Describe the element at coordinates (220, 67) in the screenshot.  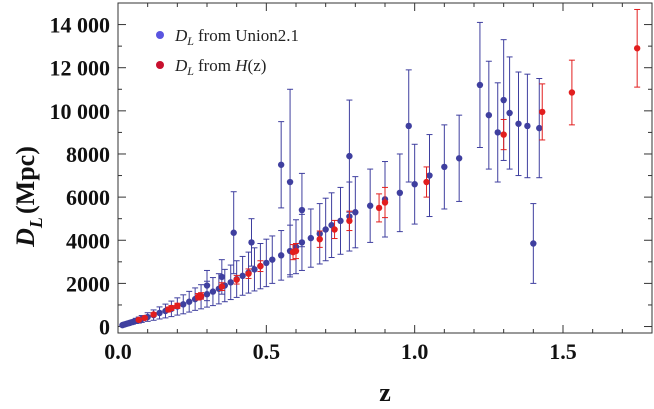
I see `legend-label-hz: DL from H(z)` at that location.